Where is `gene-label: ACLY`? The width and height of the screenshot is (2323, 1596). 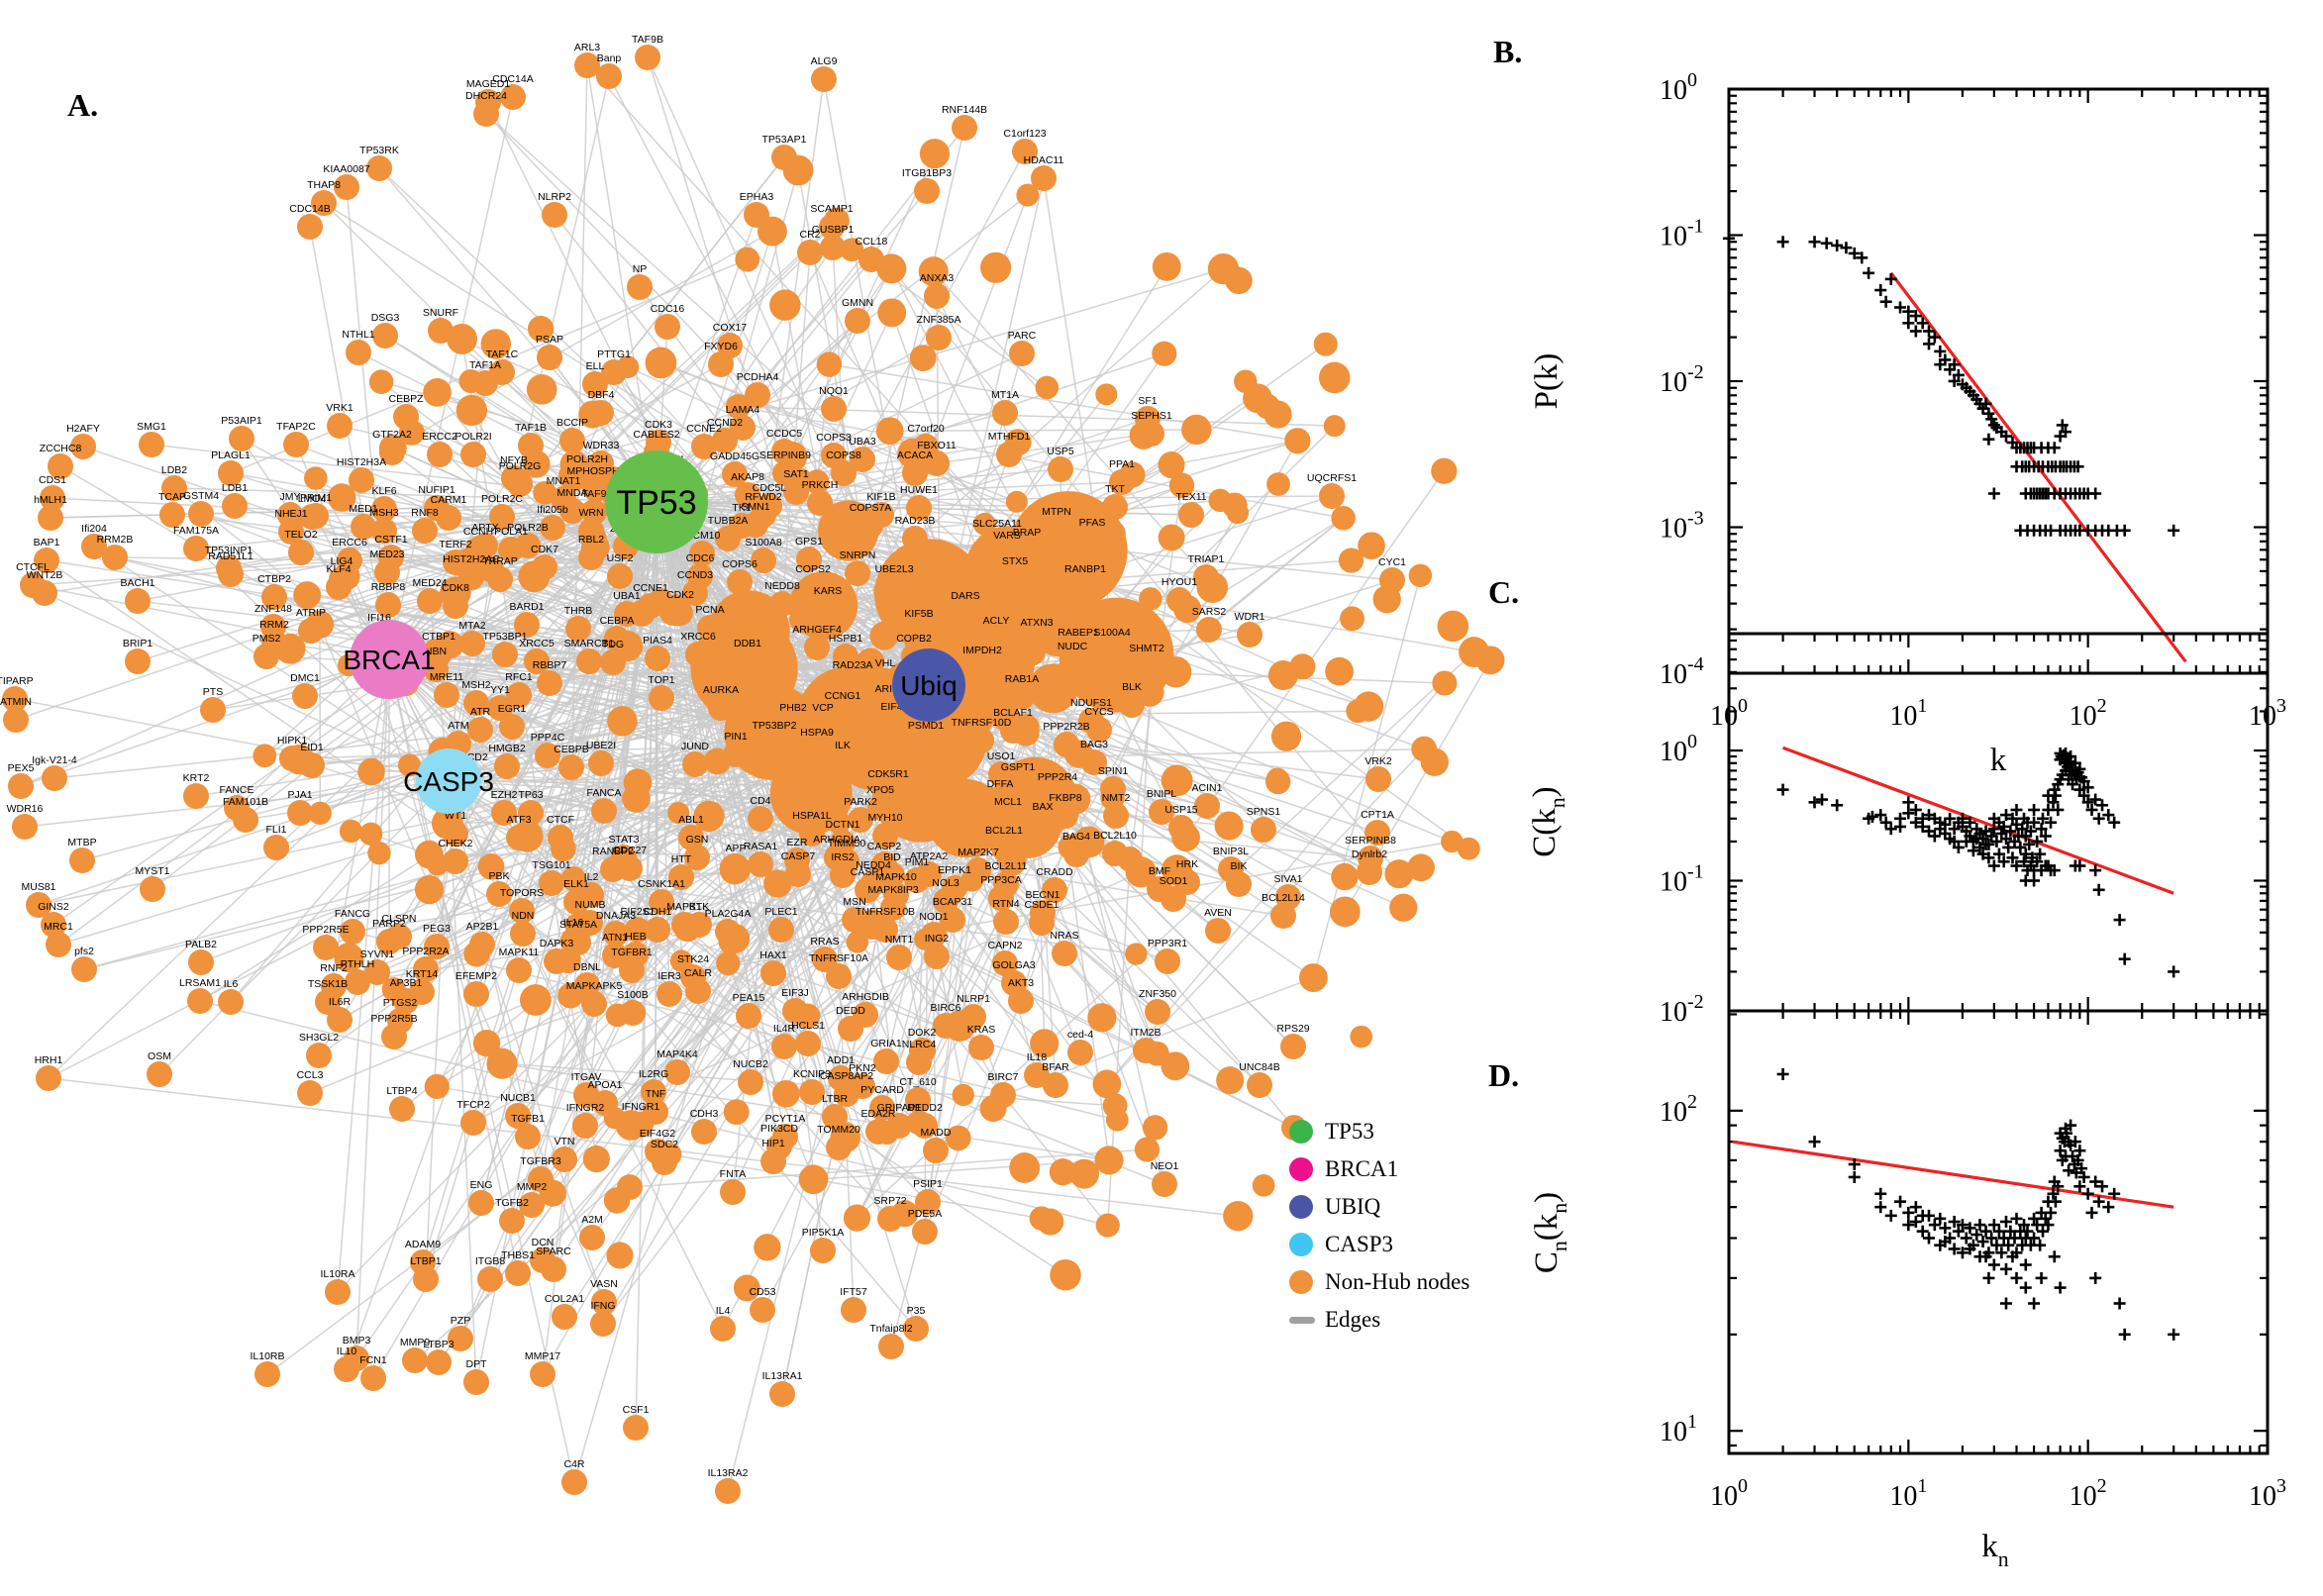 gene-label: ACLY is located at coordinates (997, 621).